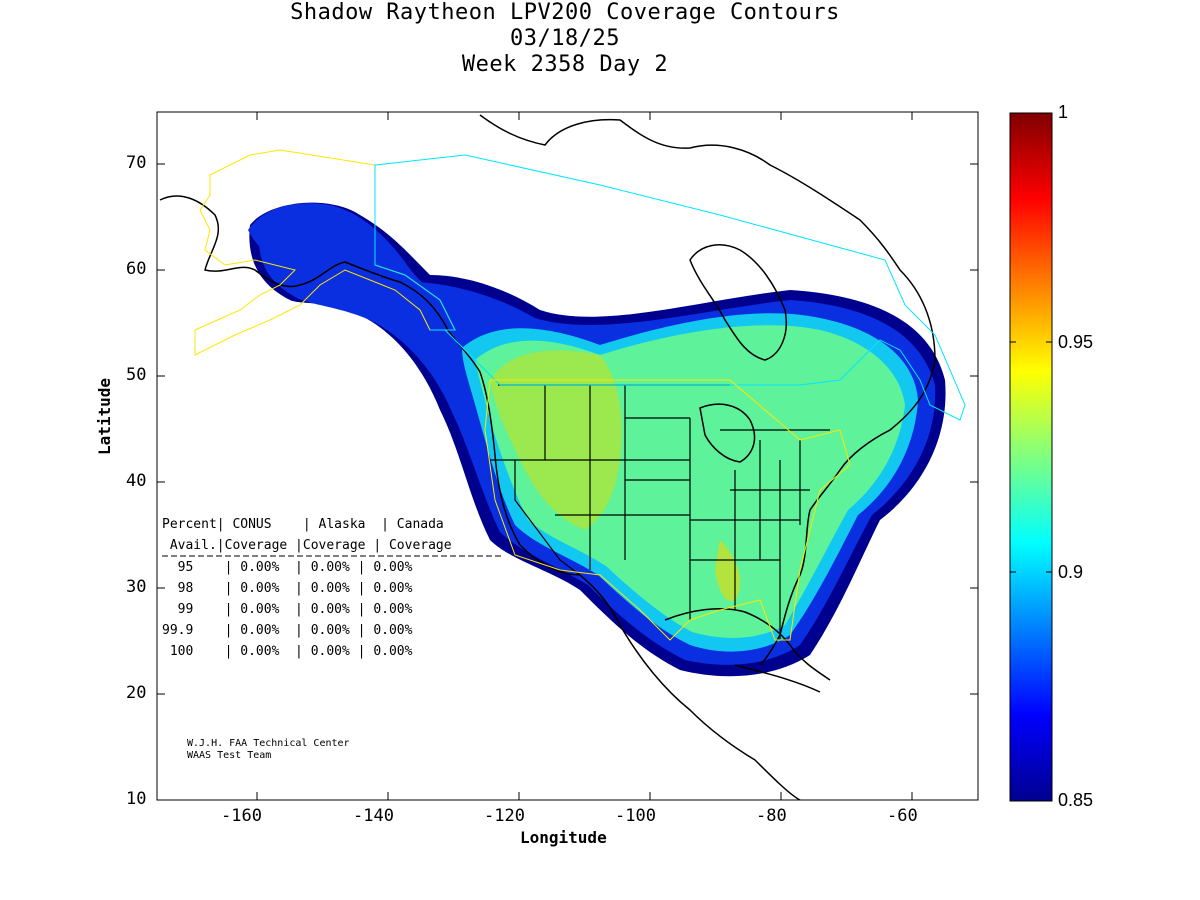  What do you see at coordinates (136, 799) in the screenshot?
I see `y-tick-label: 10` at bounding box center [136, 799].